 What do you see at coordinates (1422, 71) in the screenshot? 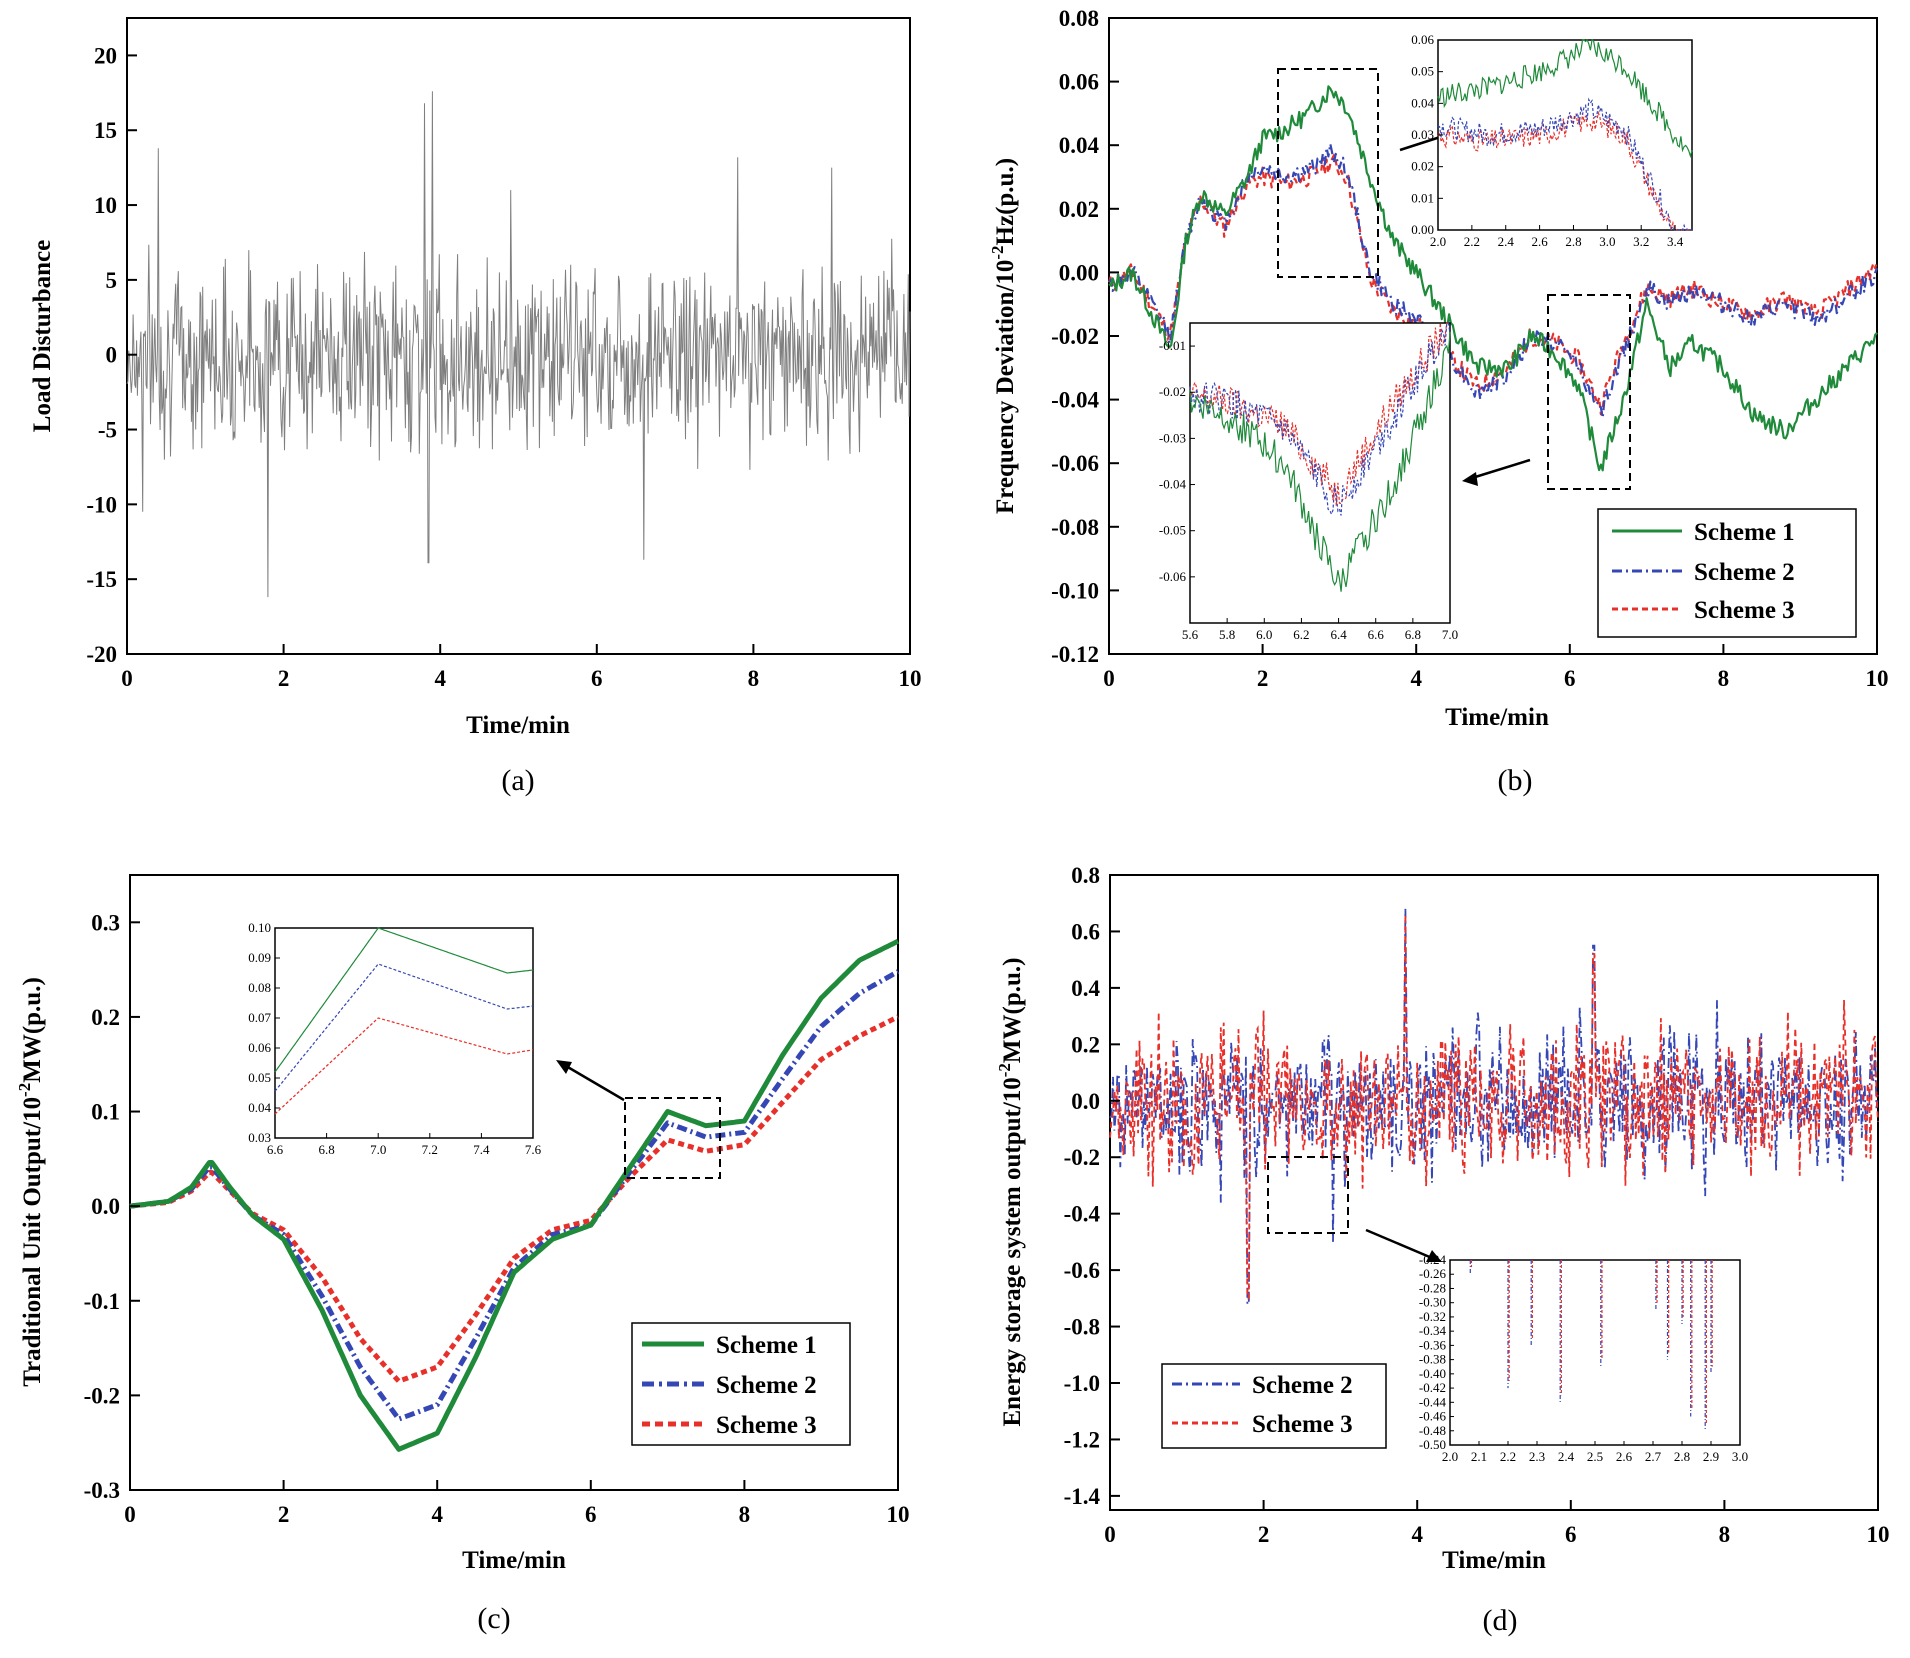
I see `b-inset-y-tick-label: 0.05` at bounding box center [1422, 71].